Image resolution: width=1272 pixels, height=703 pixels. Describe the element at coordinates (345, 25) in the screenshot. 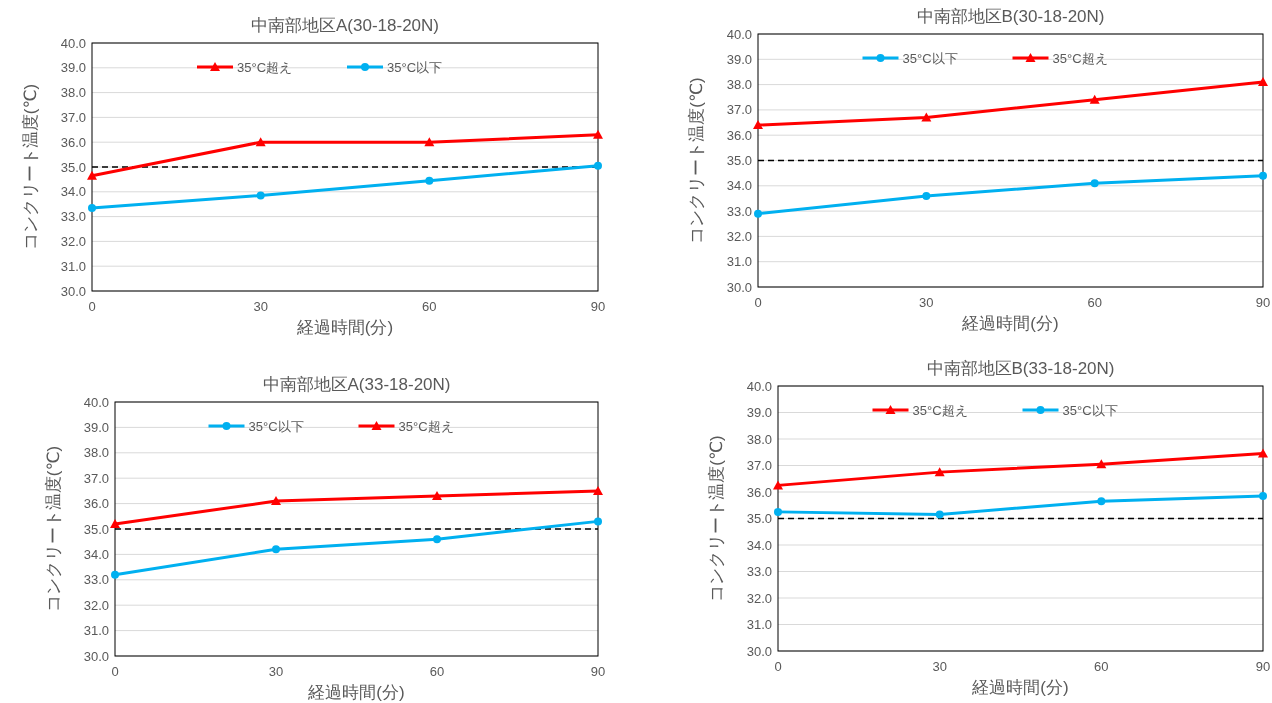

I see `chart-title: 中南部地区A(30-18-20N)` at that location.